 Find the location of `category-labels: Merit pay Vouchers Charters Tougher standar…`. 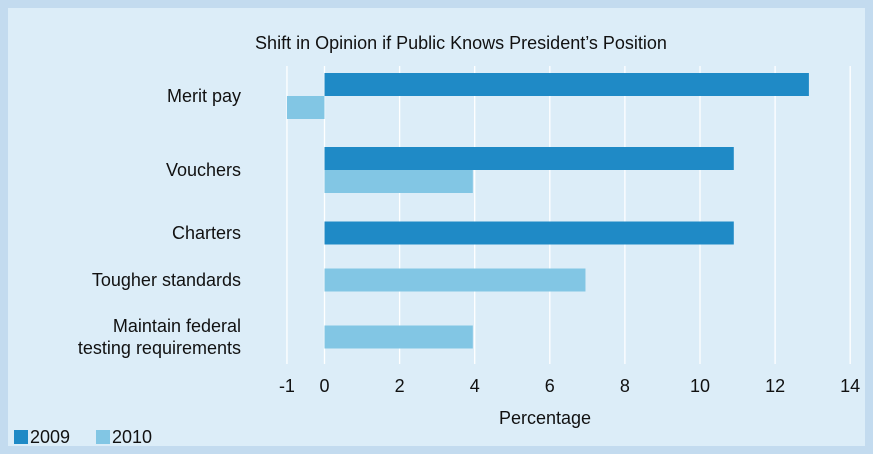

category-labels: Merit pay Vouchers Charters Tougher standar… is located at coordinates (159, 222).